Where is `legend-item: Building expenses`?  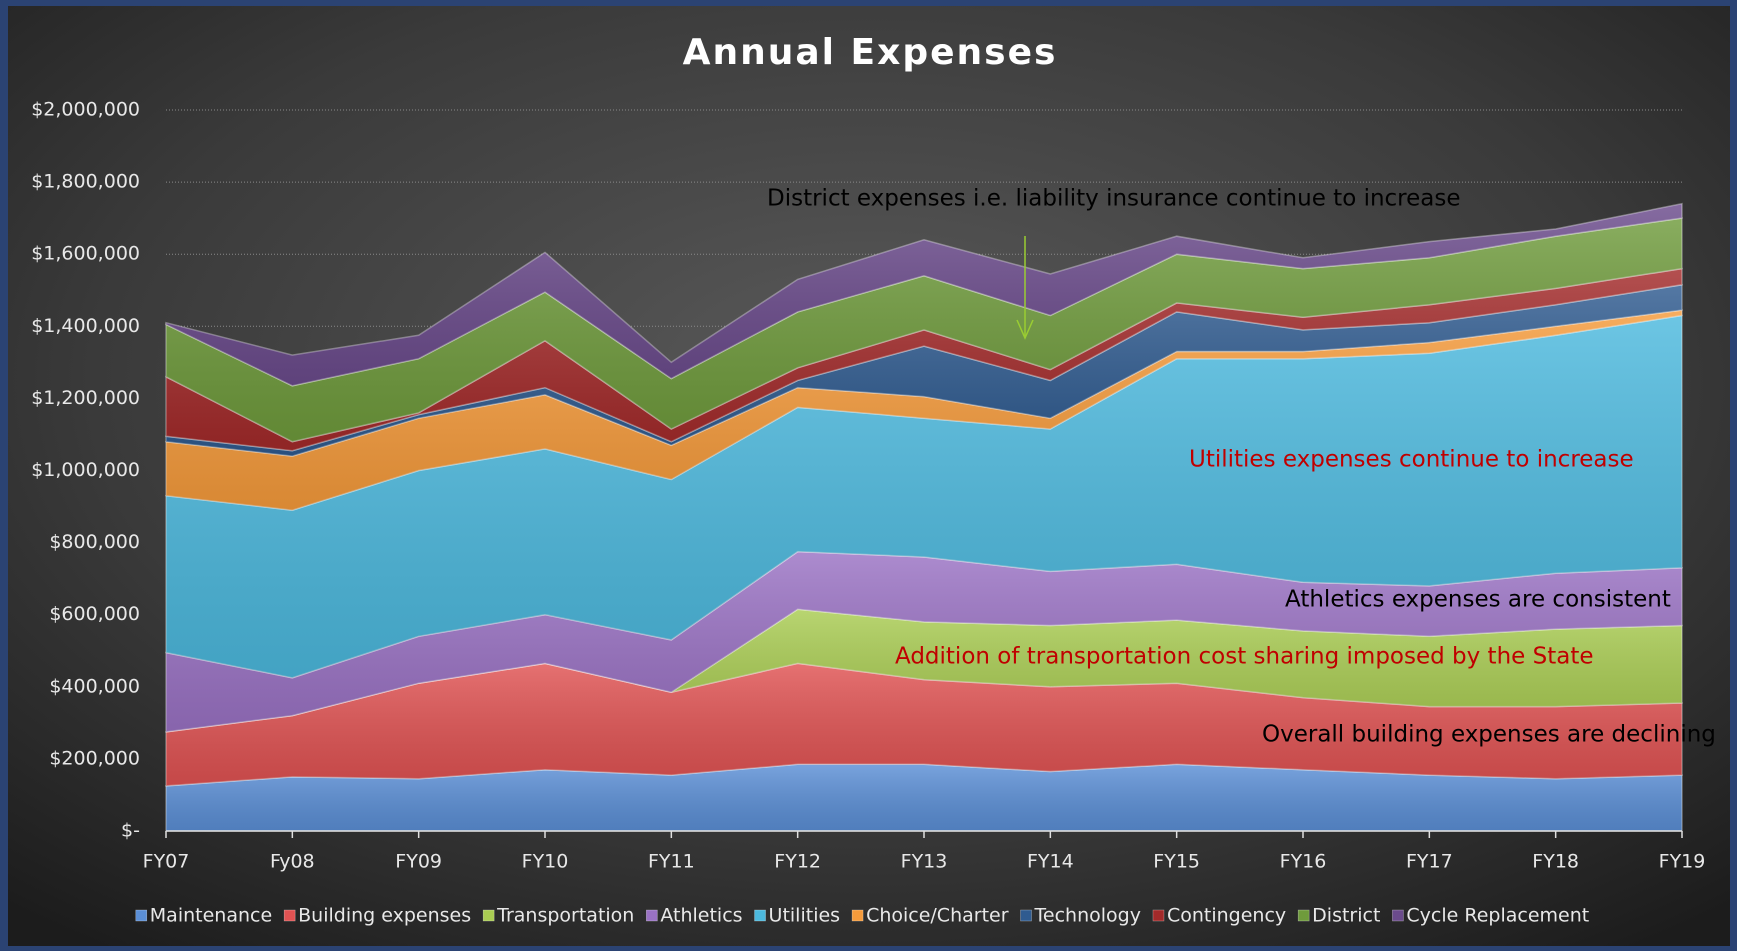 legend-item: Building expenses is located at coordinates (377, 916).